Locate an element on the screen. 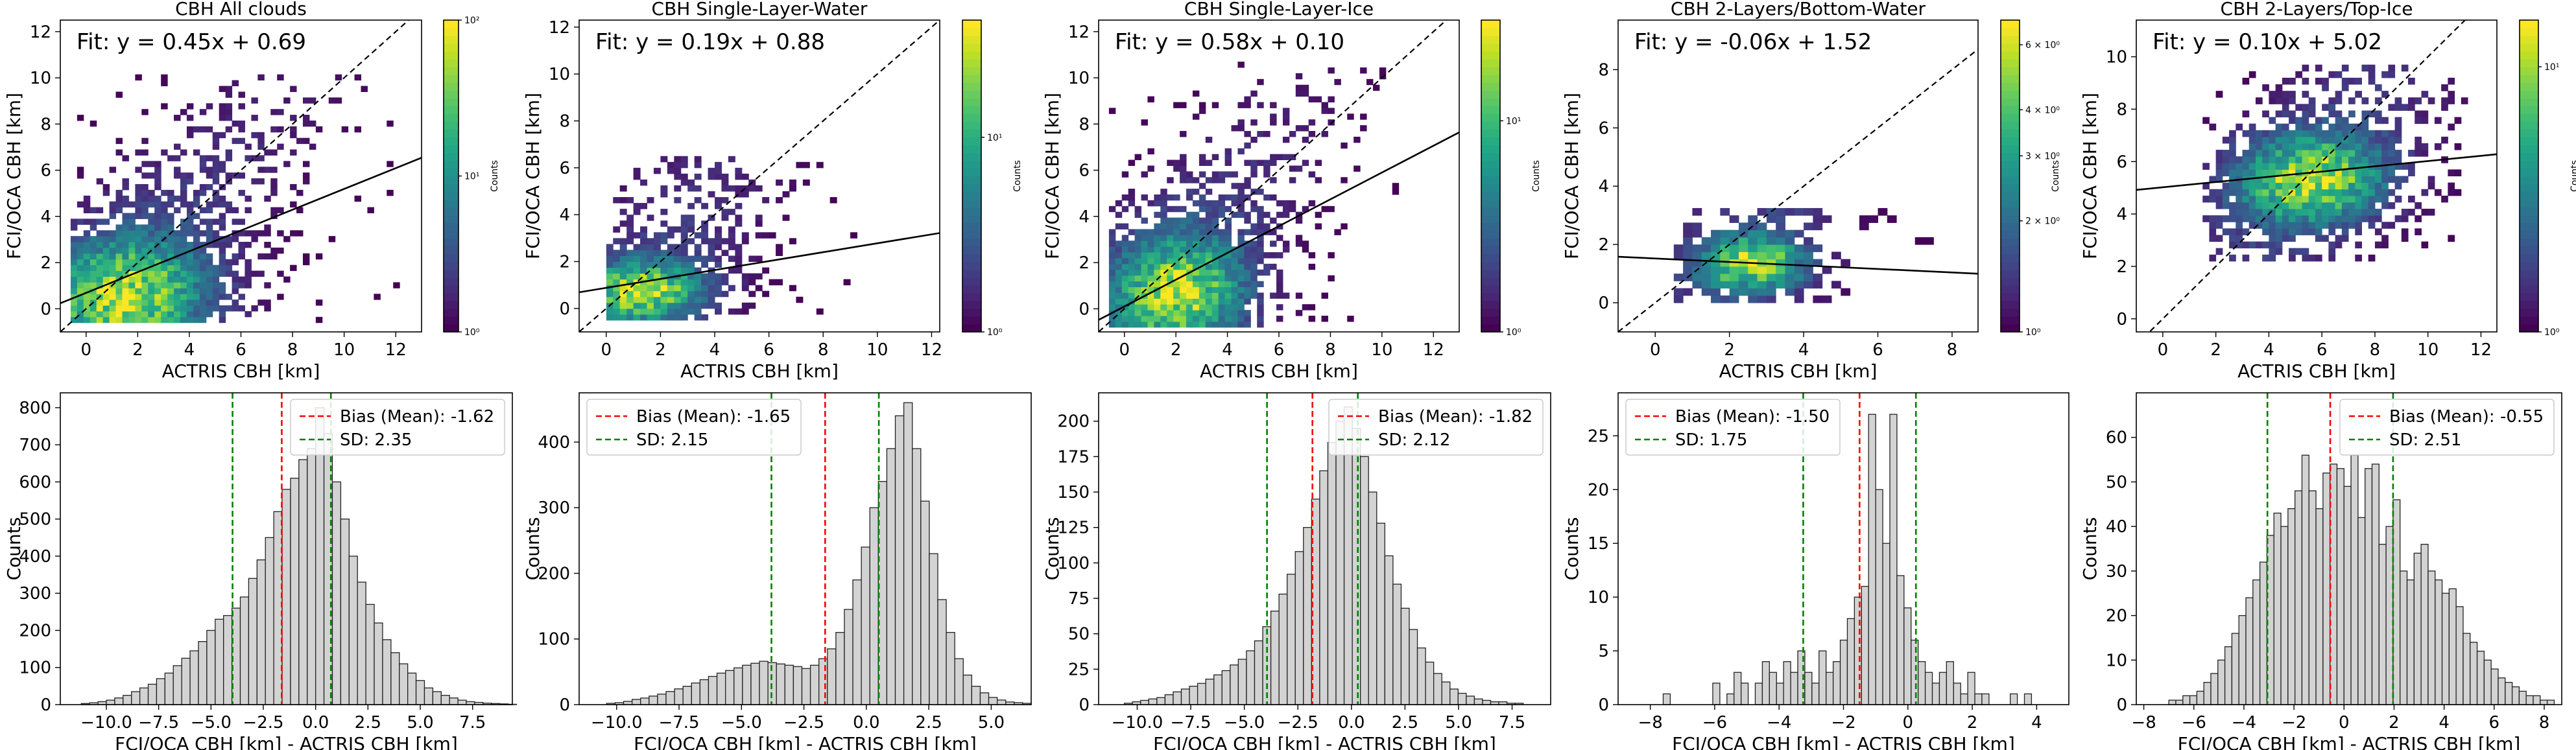  x-tick-label: 10 is located at coordinates (877, 350).